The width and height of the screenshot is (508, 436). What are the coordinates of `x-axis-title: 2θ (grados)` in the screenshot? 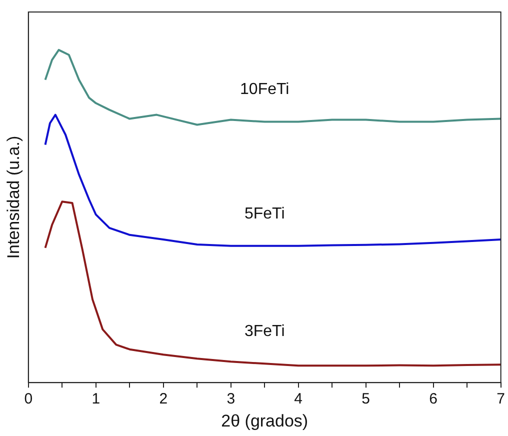 It's located at (264, 420).